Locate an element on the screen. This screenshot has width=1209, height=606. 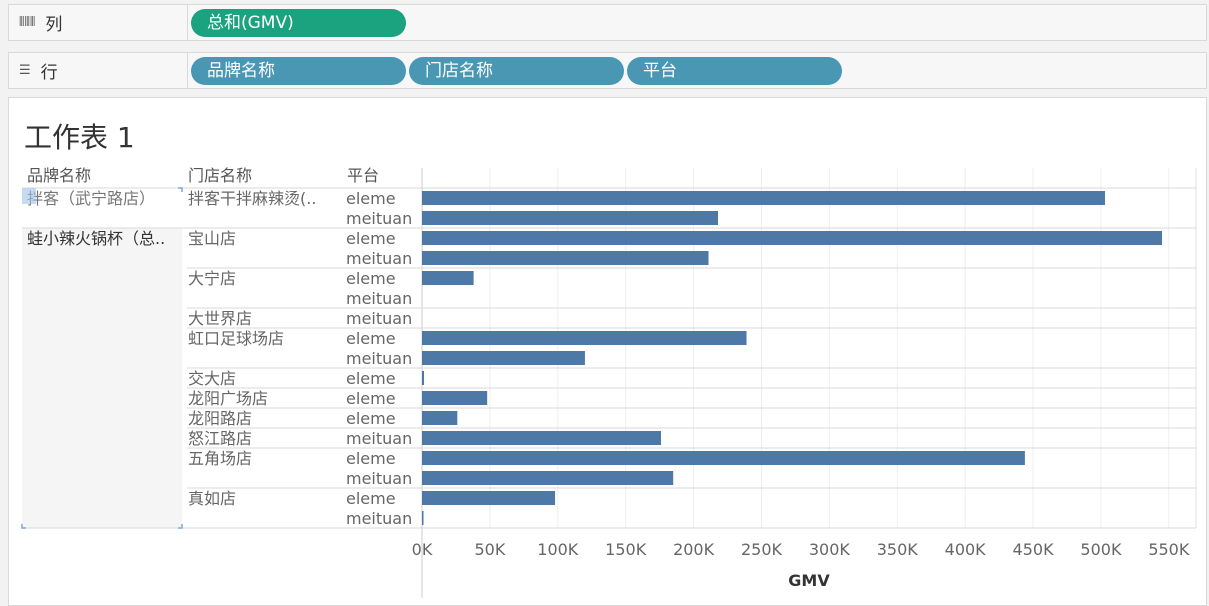
x-tick-label: 300K is located at coordinates (830, 549).